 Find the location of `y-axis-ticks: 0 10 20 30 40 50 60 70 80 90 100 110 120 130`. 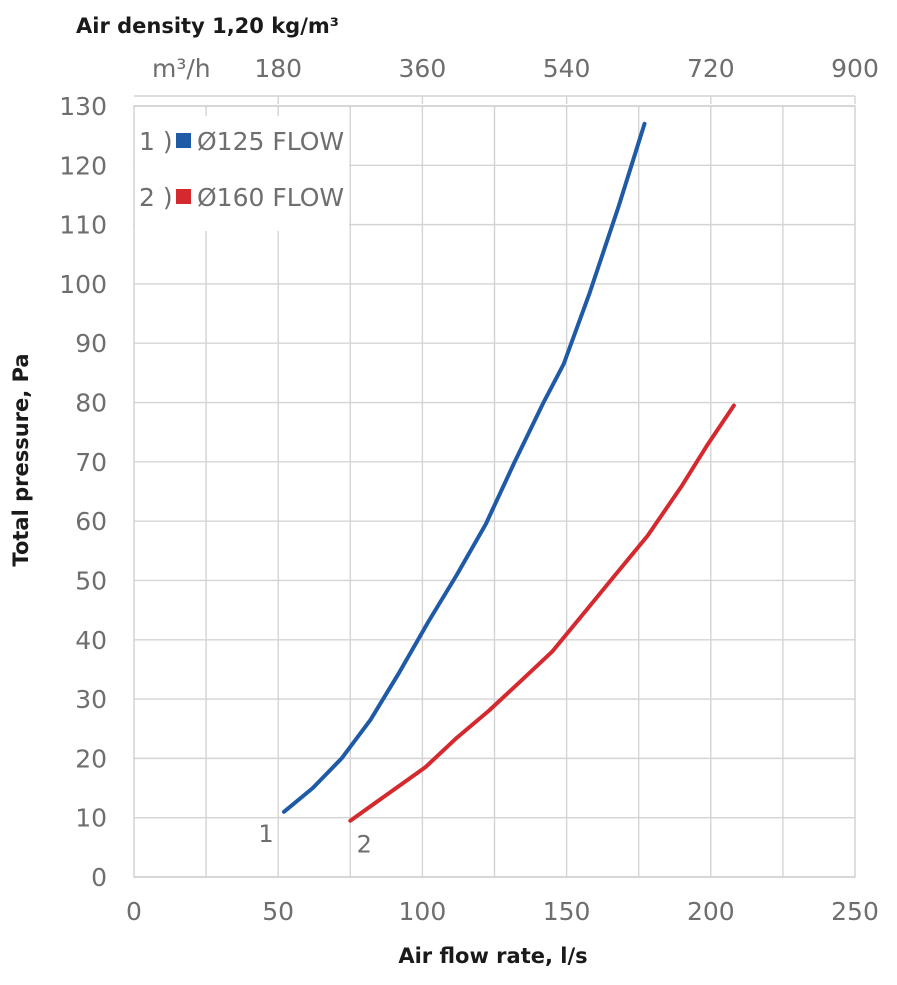

y-axis-ticks: 0 10 20 30 40 50 60 70 80 90 100 110 120 130 is located at coordinates (83, 492).